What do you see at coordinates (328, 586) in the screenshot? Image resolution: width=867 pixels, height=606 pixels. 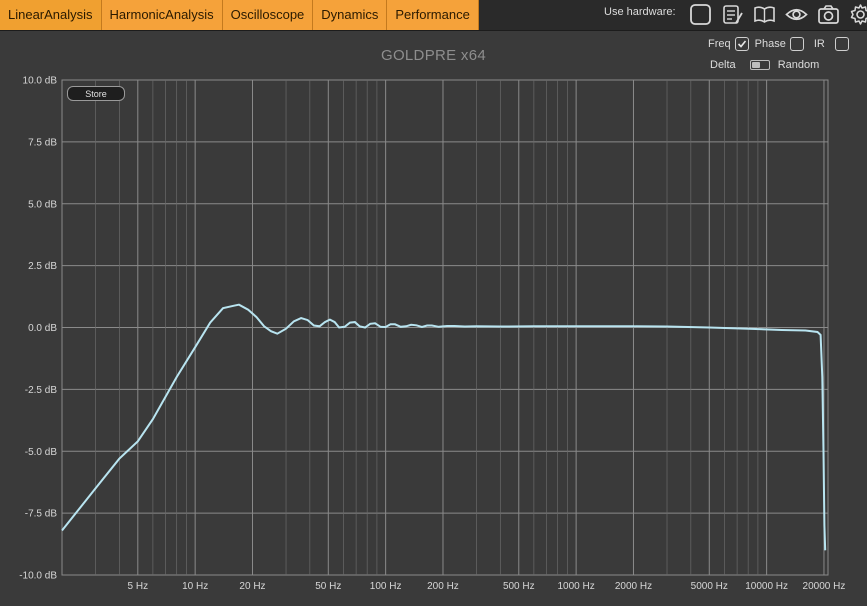 I see `x-tick-label: 50 Hz` at bounding box center [328, 586].